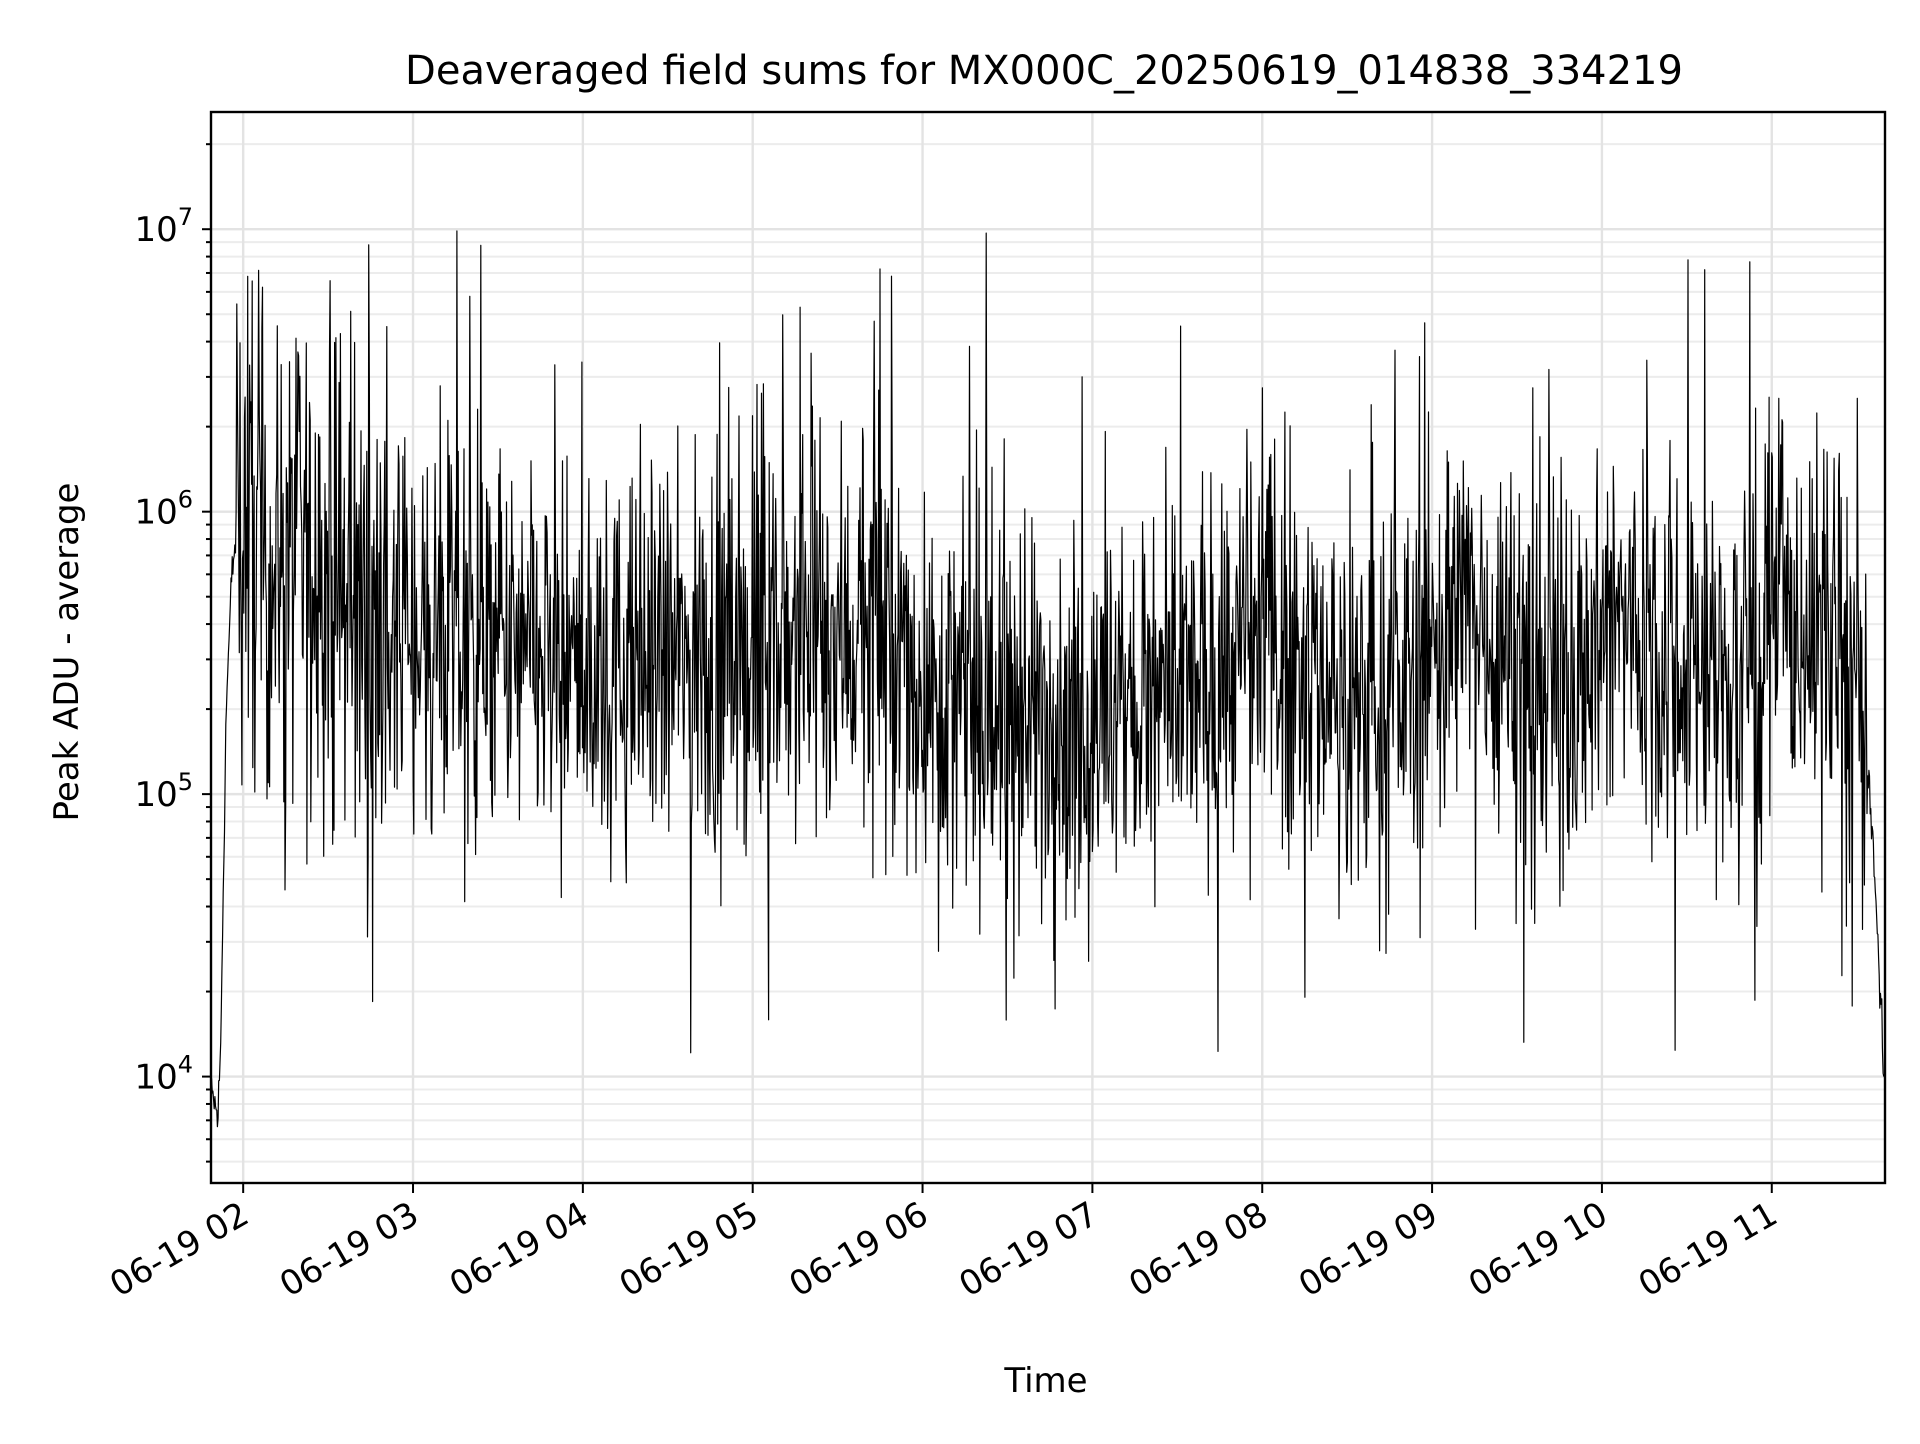 This screenshot has height=1444, width=1920. What do you see at coordinates (163, 650) in the screenshot?
I see `y-tick-labels: 10⁴ 10⁵ 10⁶ 10⁷` at bounding box center [163, 650].